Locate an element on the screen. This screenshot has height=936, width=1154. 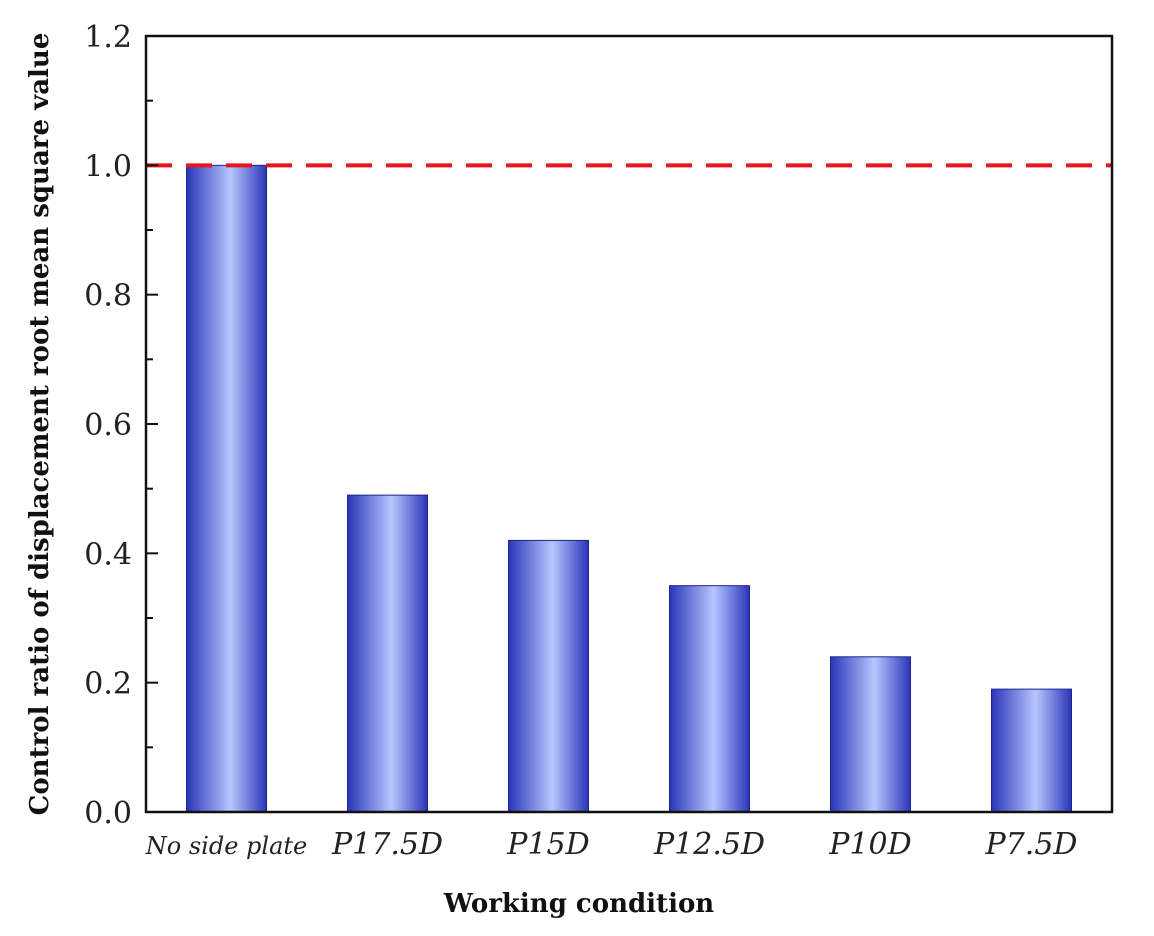
x-category-label: P12.5D is located at coordinates (709, 844).